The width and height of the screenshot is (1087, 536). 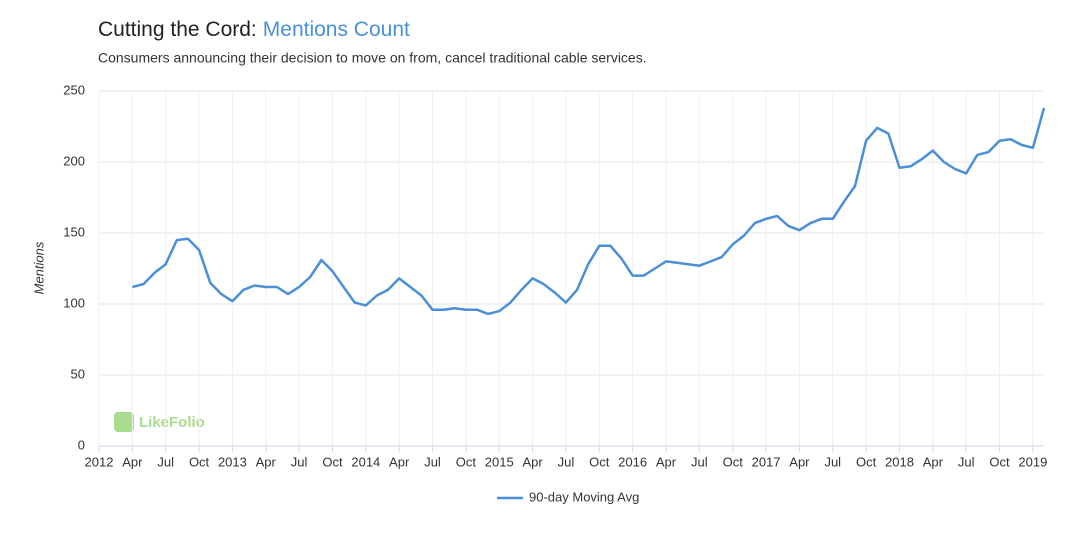 What do you see at coordinates (177, 29) in the screenshot?
I see `title: Cutting the Cord:` at bounding box center [177, 29].